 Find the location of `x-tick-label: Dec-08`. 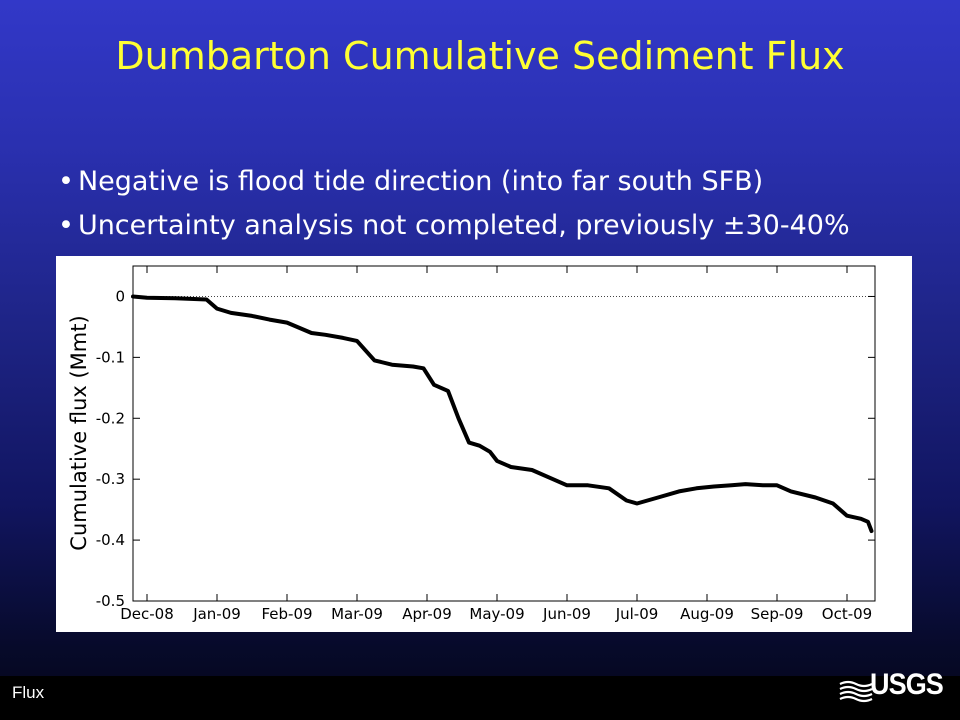

x-tick-label: Dec-08 is located at coordinates (147, 614).